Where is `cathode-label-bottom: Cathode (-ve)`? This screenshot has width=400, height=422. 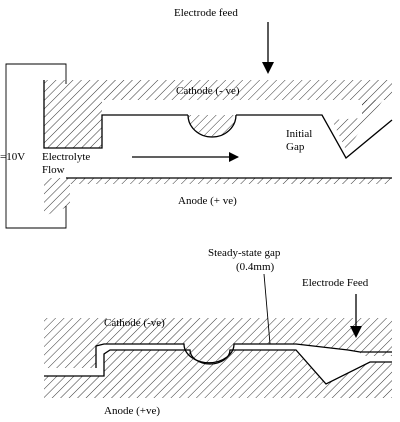
cathode-label-bottom: Cathode (-ve) is located at coordinates (134, 323).